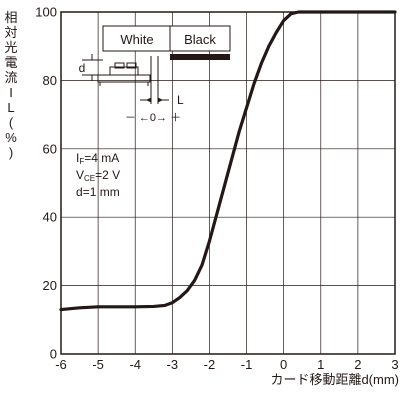 This screenshot has width=403, height=394. Describe the element at coordinates (135, 364) in the screenshot. I see `x-tick-label: -4` at that location.